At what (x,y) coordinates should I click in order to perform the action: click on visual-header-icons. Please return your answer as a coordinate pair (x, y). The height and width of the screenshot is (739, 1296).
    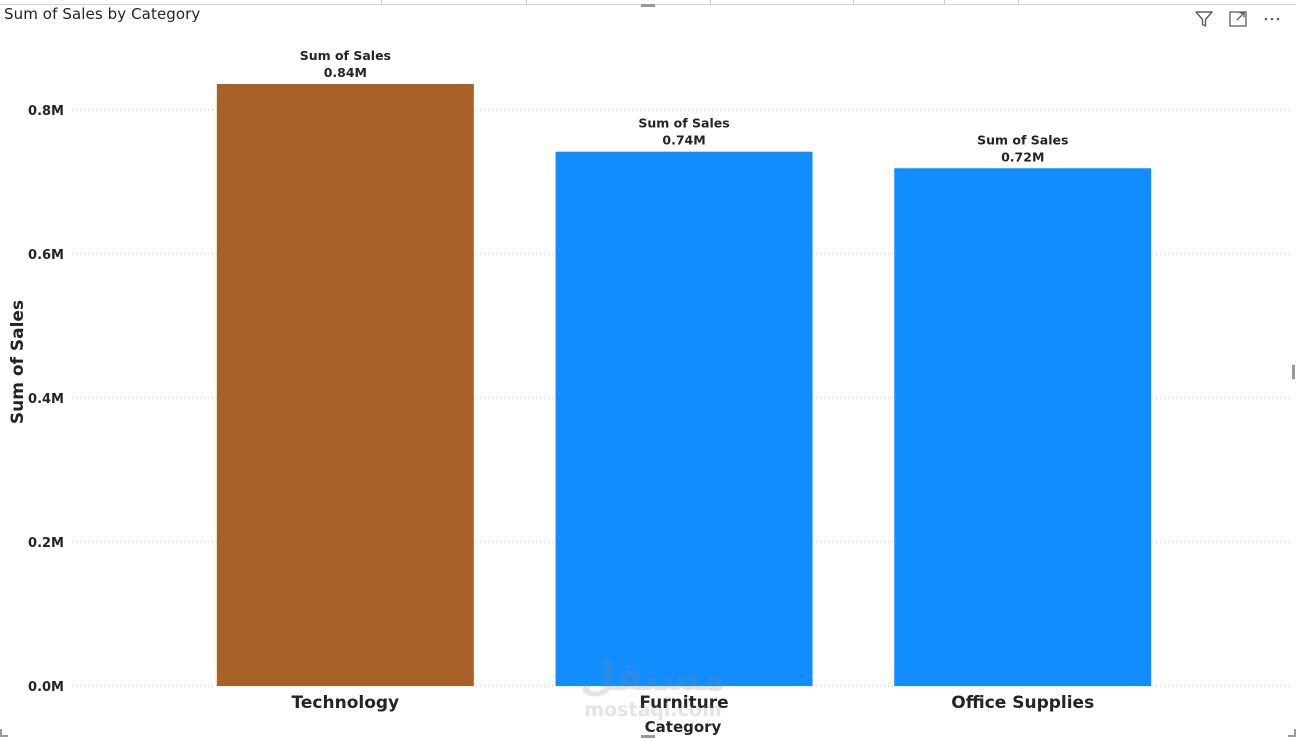
    Looking at the image, I should click on (1238, 19).